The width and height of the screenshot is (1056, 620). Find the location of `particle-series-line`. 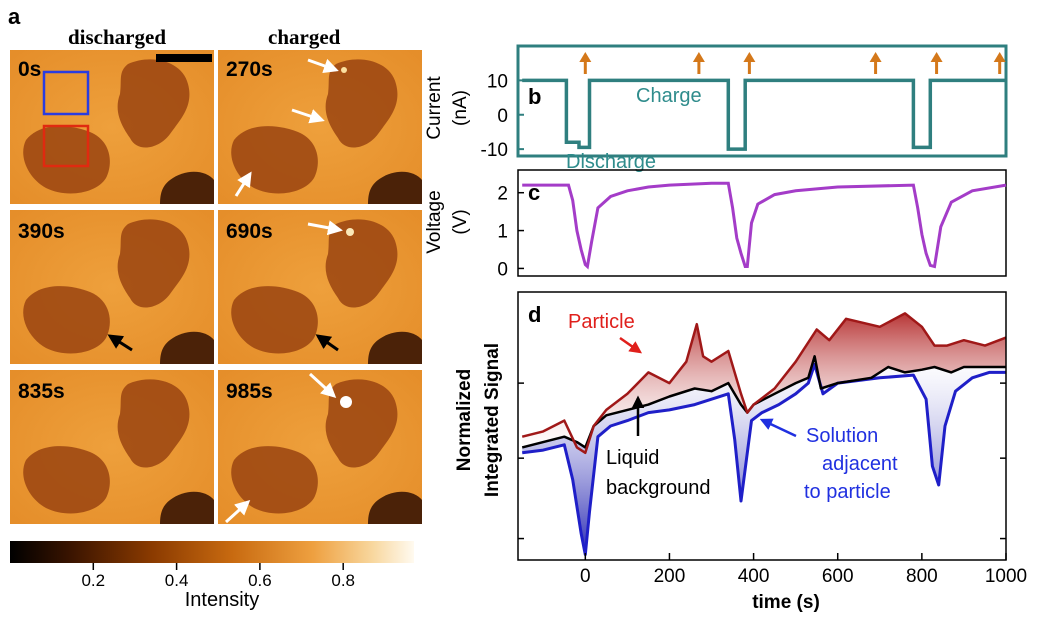

particle-series-line is located at coordinates (764, 383).